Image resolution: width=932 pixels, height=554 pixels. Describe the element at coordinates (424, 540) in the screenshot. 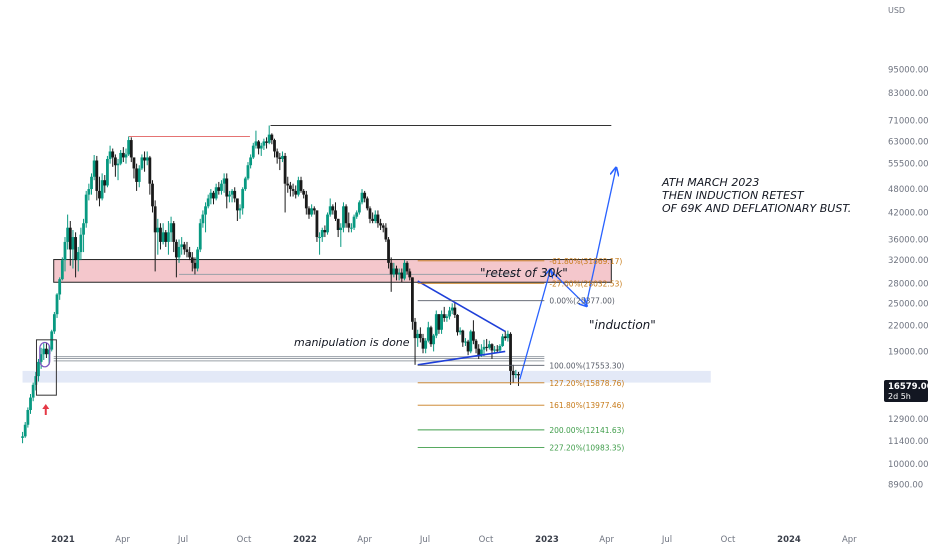

I see `x-tick-label-6: Jul` at that location.